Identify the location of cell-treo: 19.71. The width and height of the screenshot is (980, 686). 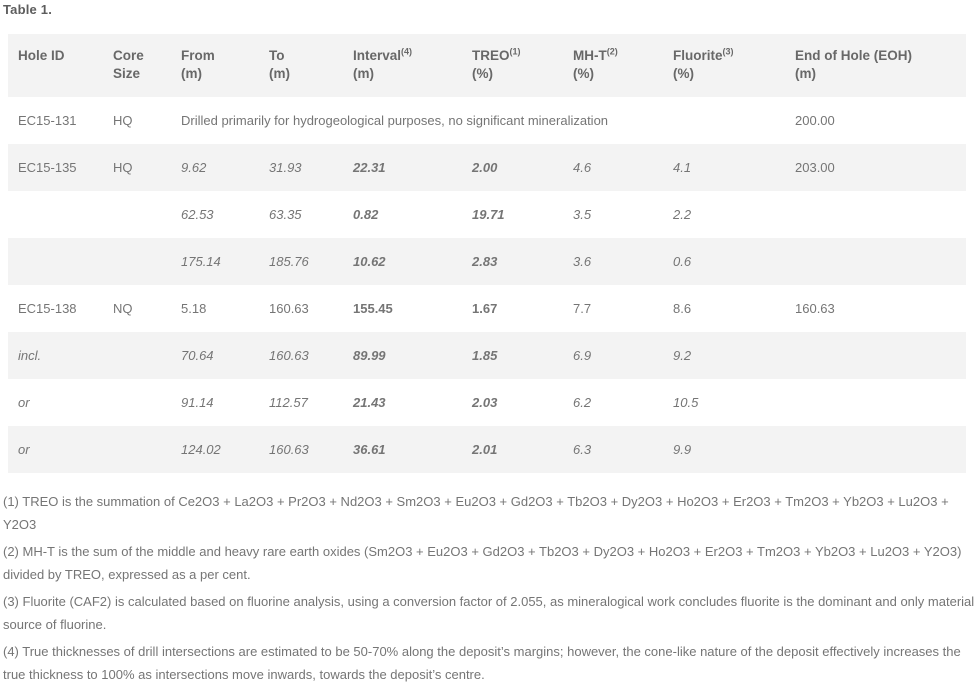
(488, 214).